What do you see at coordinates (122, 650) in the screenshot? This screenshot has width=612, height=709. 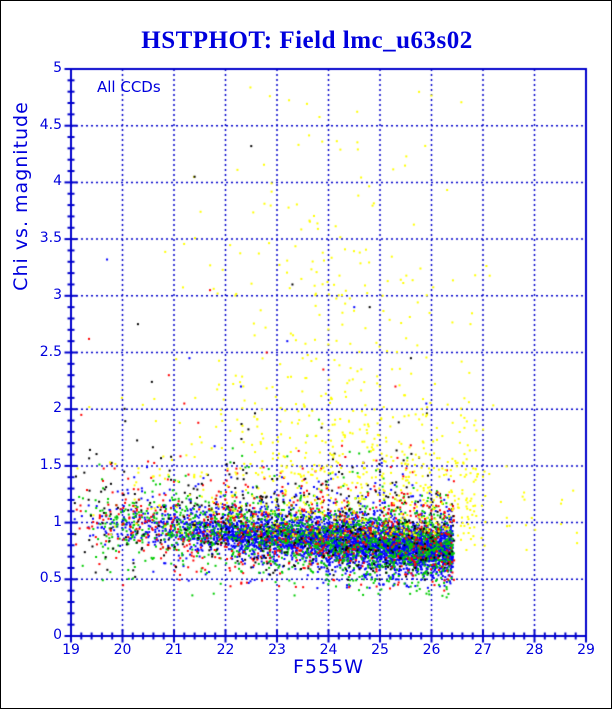 I see `x-tick-label: 20` at bounding box center [122, 650].